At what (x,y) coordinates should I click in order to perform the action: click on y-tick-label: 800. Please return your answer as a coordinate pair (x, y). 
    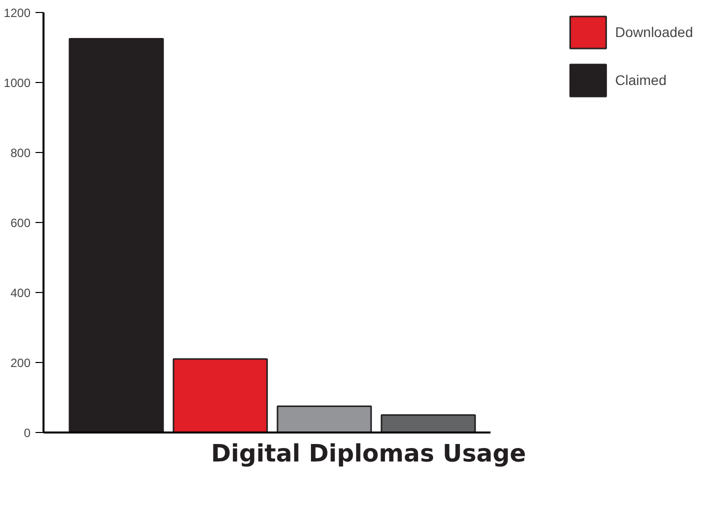
    Looking at the image, I should click on (20, 153).